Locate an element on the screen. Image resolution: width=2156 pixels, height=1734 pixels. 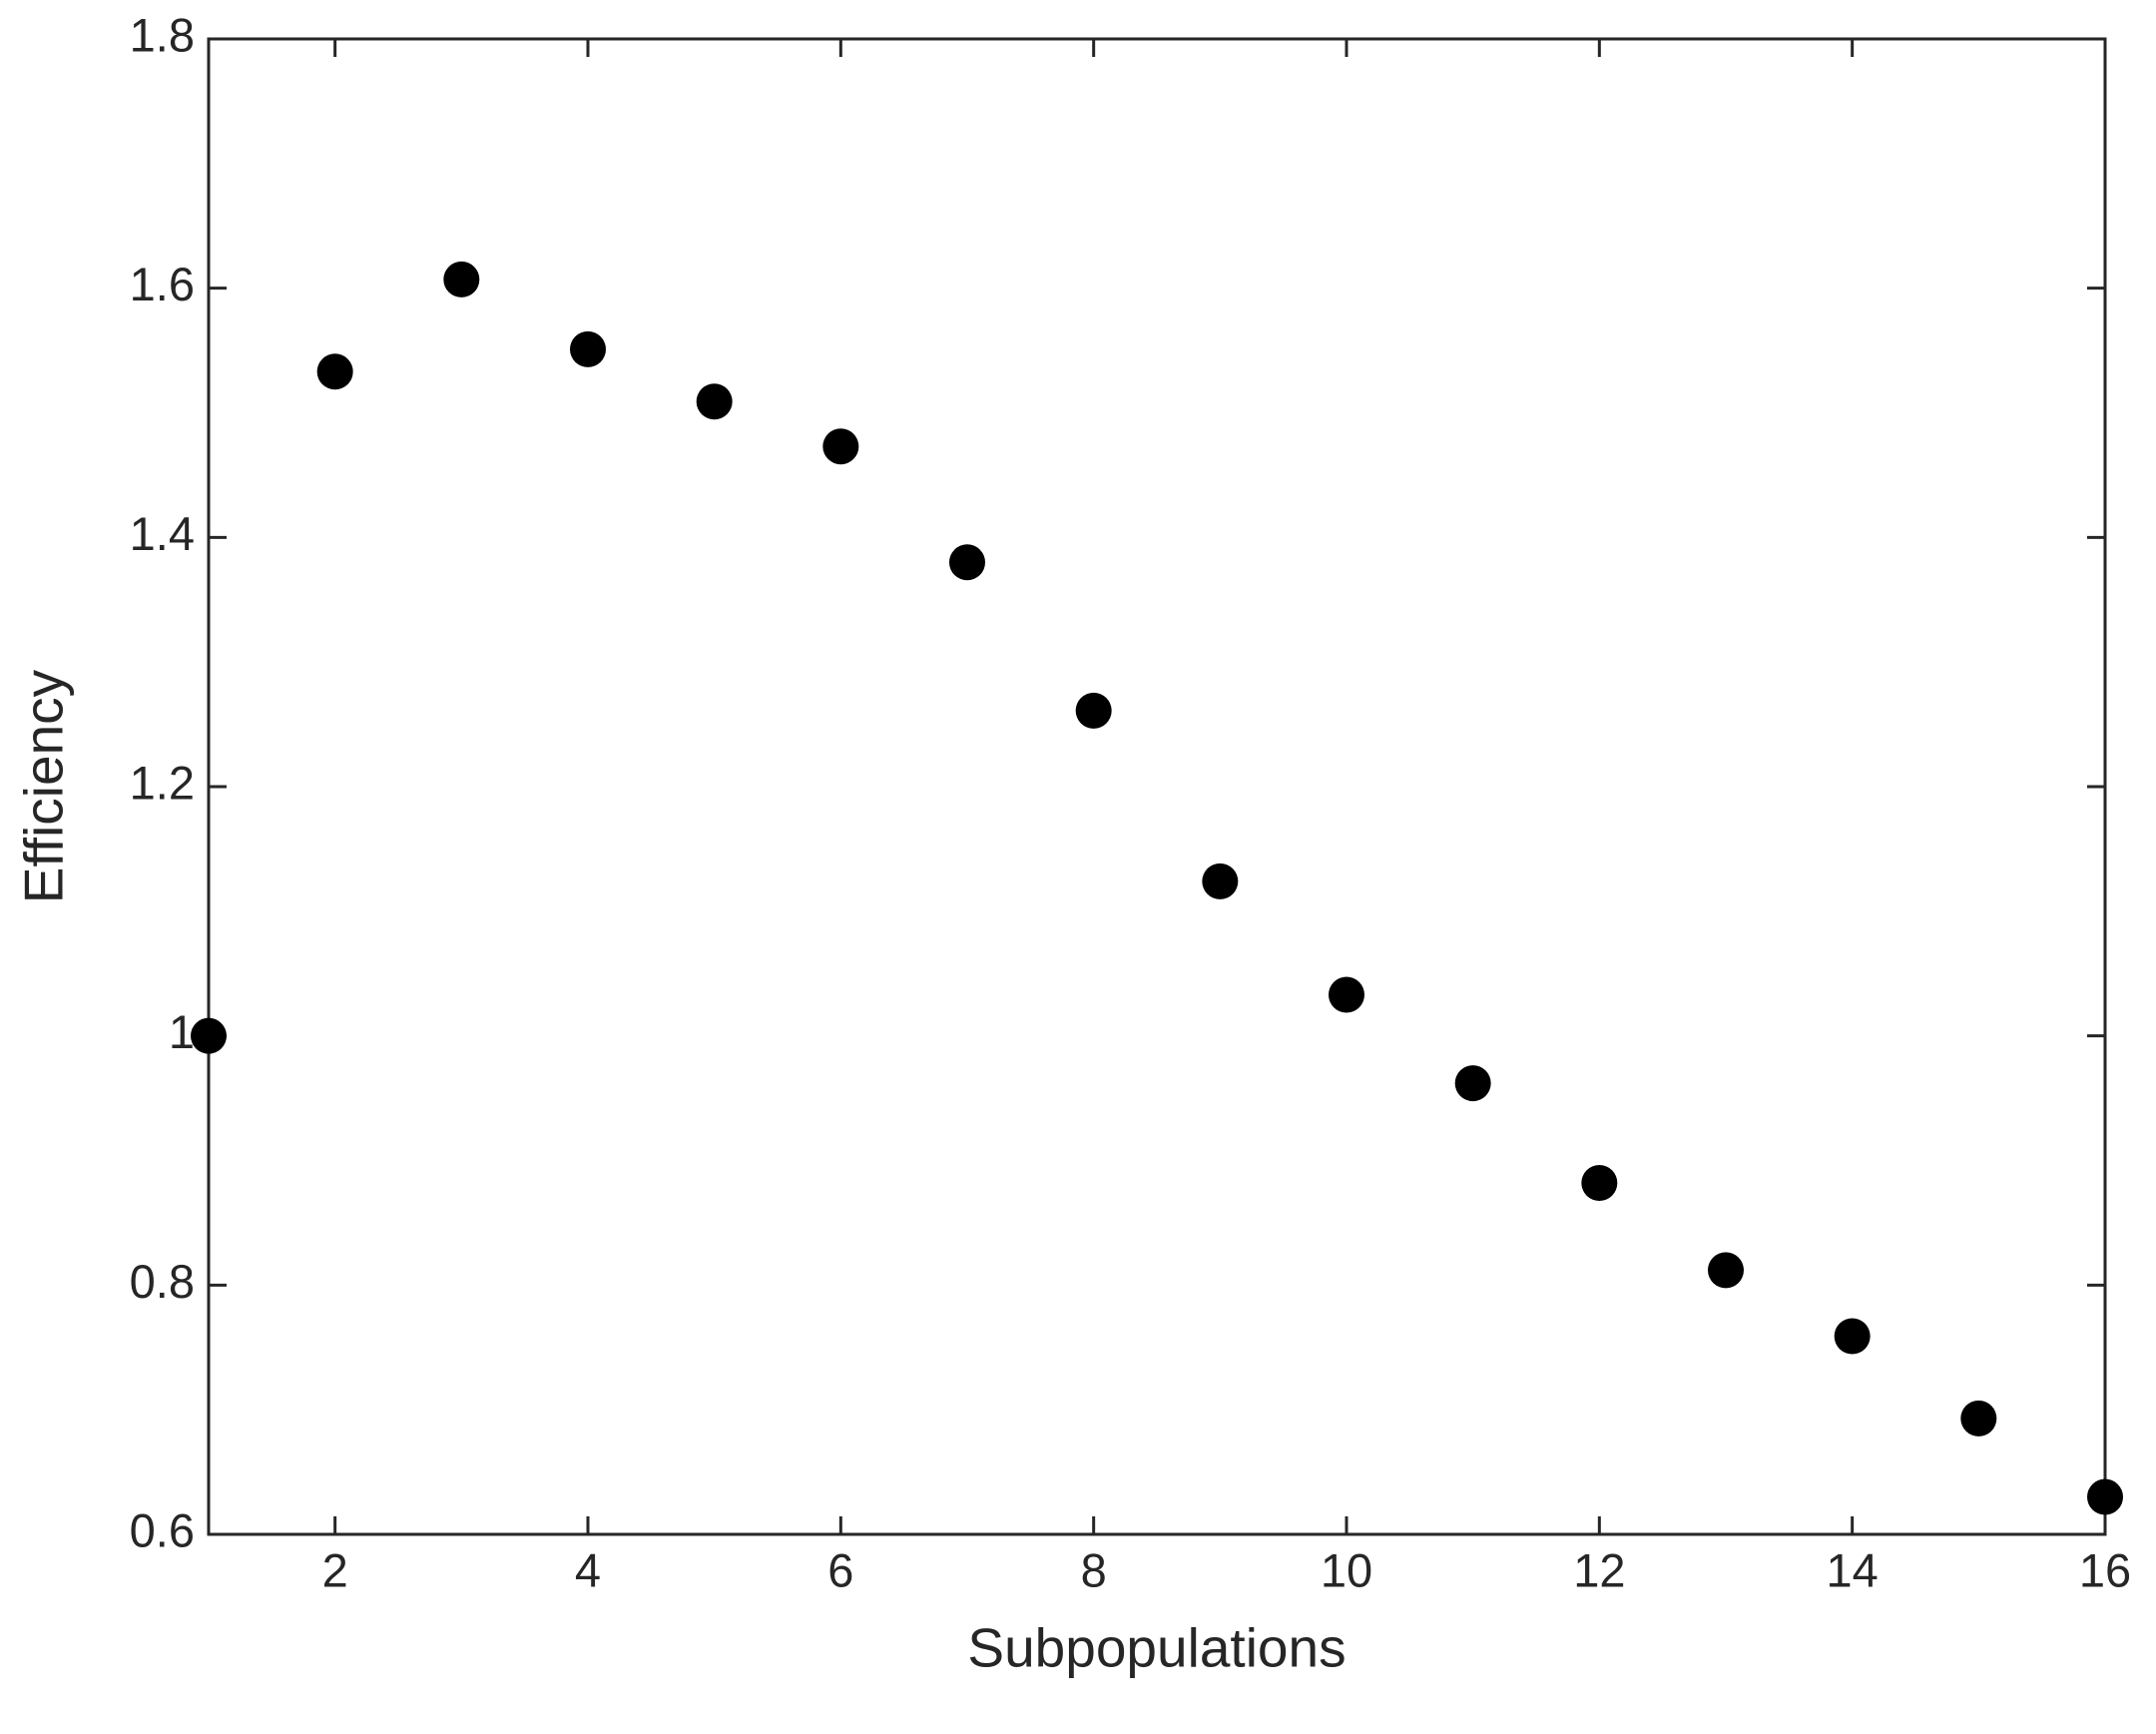
x-tick-label: 14 is located at coordinates (1853, 1569).